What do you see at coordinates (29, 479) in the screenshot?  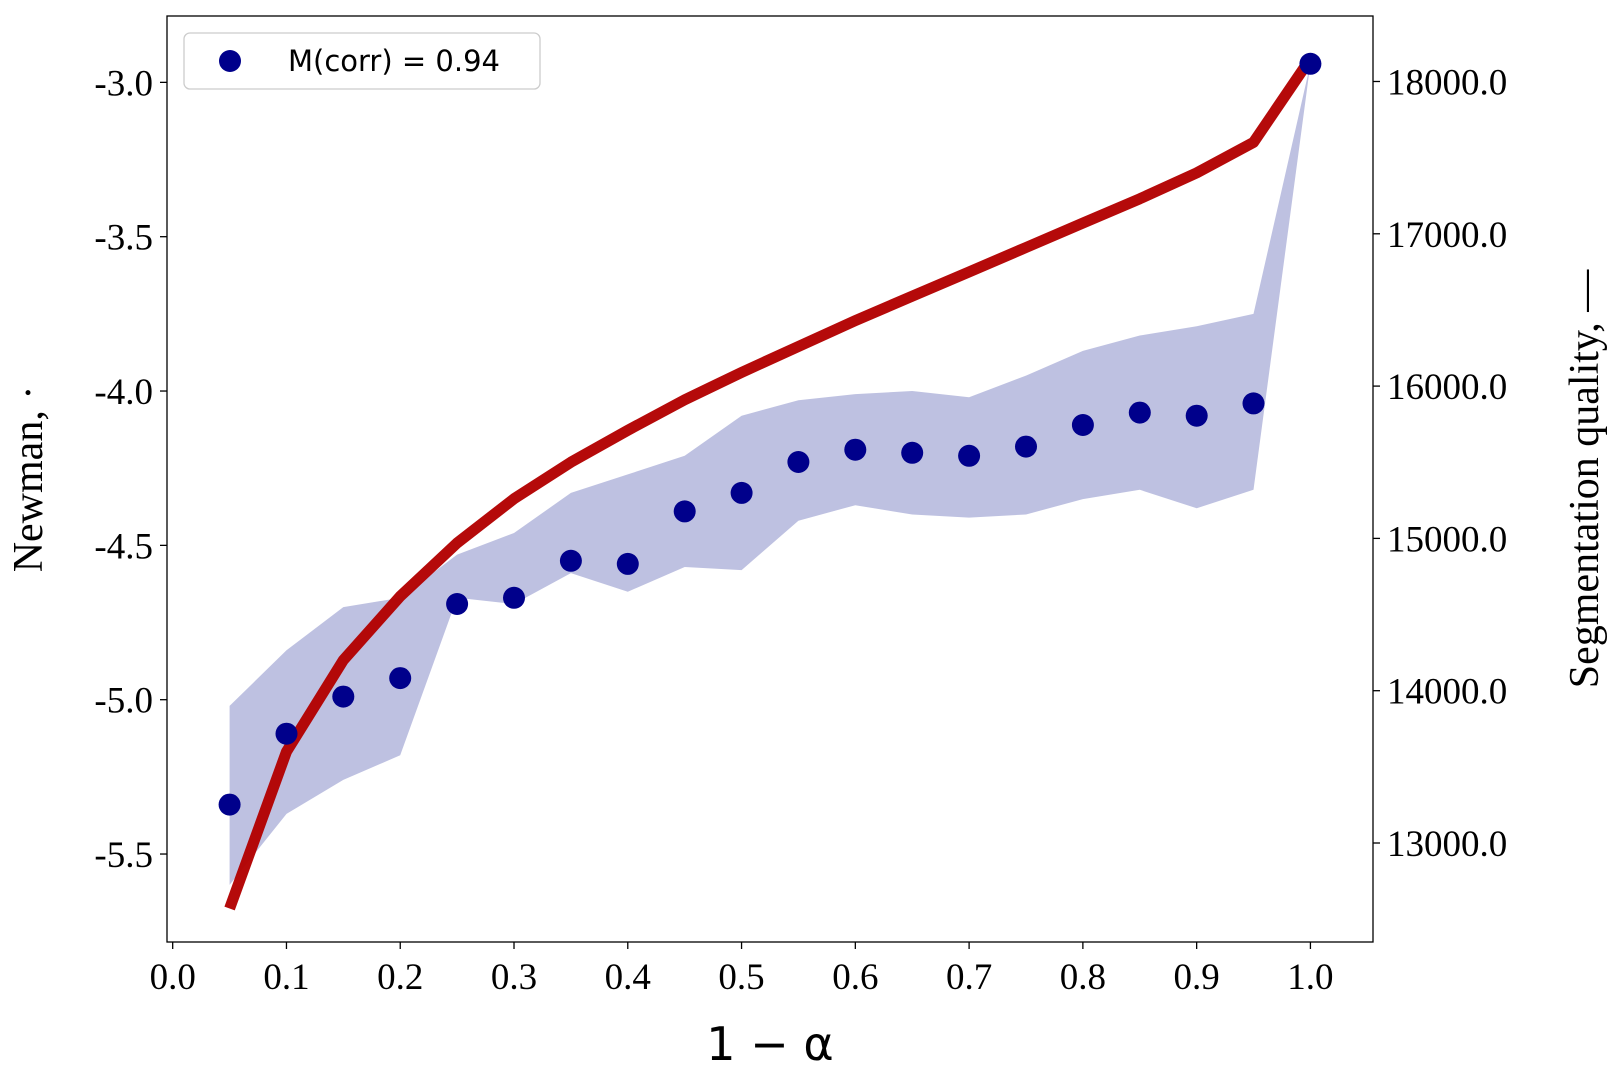 I see `left-y-axis-label: Newman, ·` at bounding box center [29, 479].